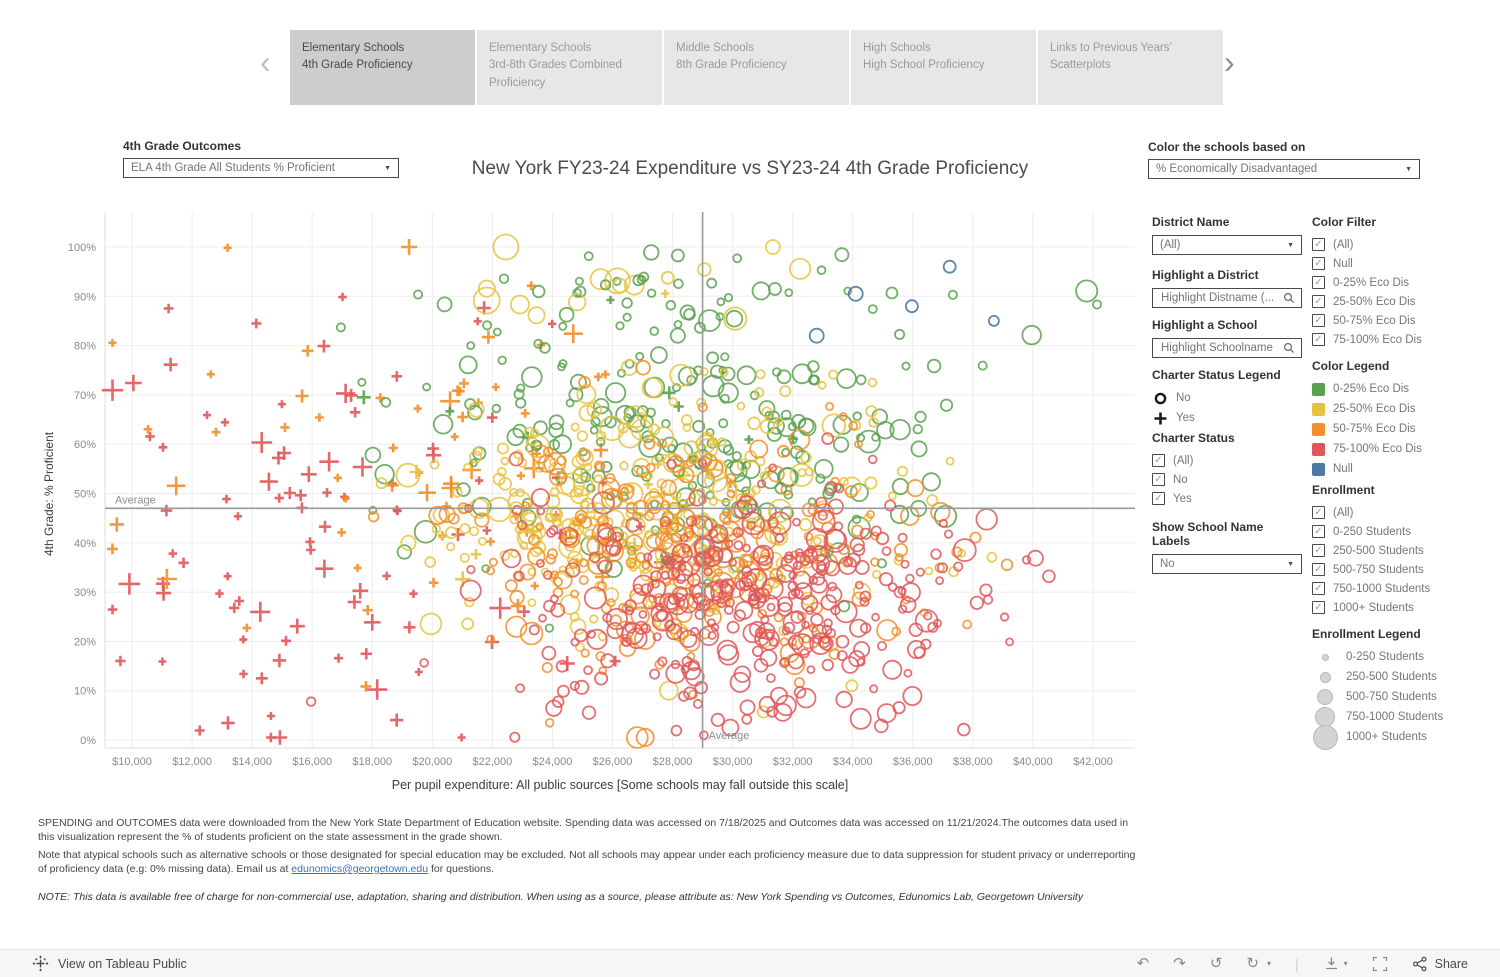  I want to click on charter-status-filter: Charter Status ✓ (All) ✓ No ✓ Yes, so click(1227, 469).